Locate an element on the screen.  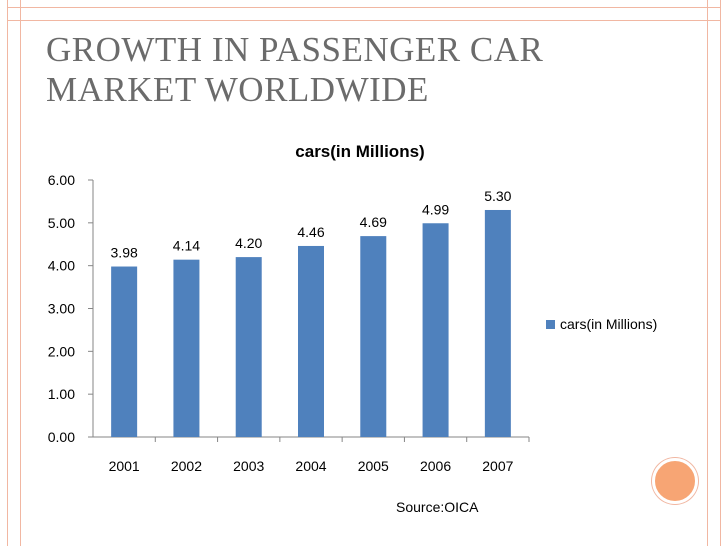
x-tick-label: 2006 is located at coordinates (435, 466).